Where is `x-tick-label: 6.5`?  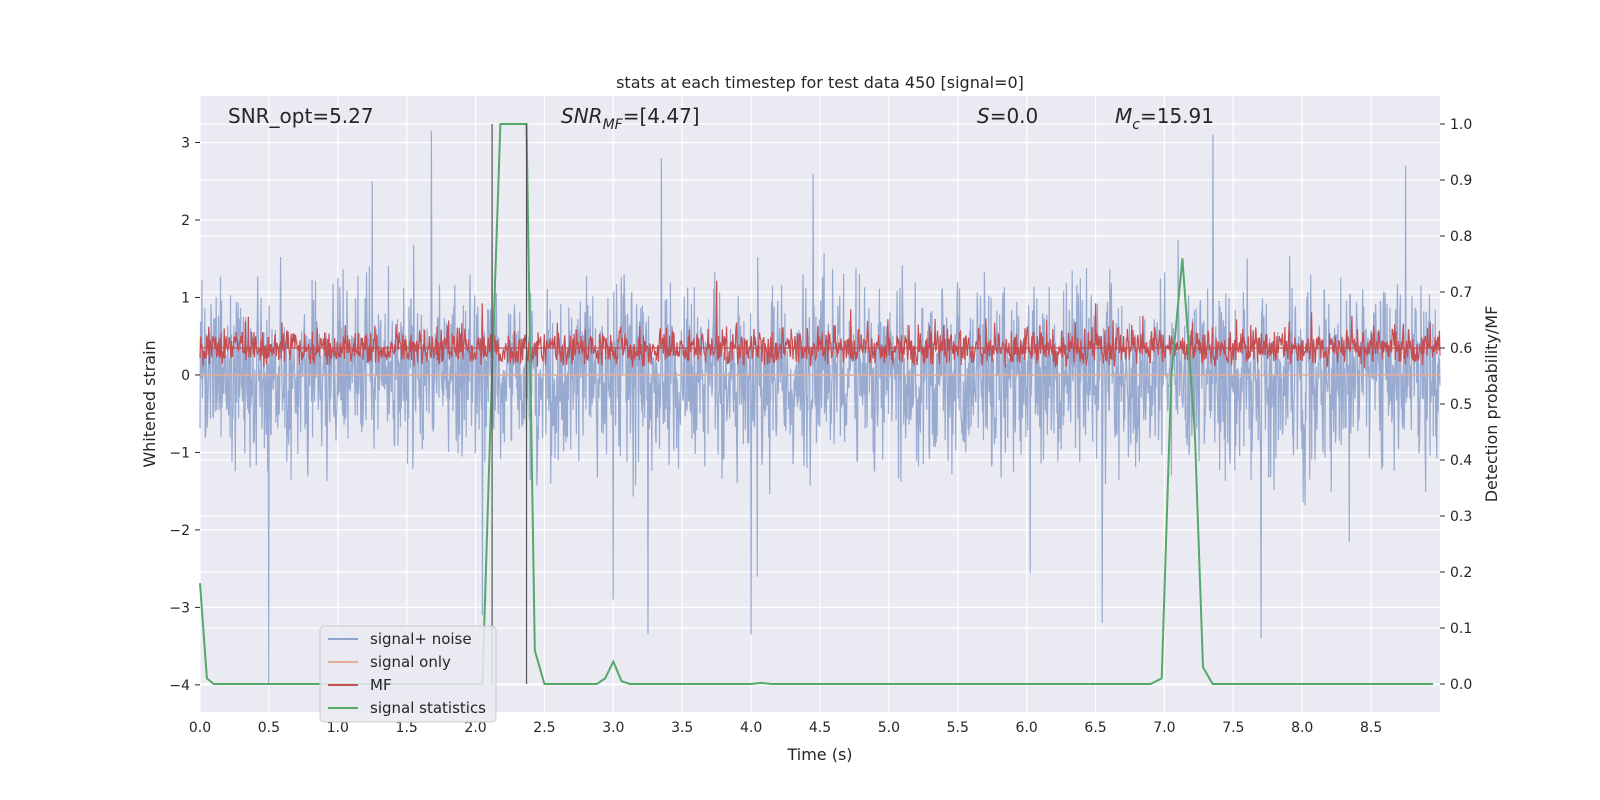
x-tick-label: 6.5 is located at coordinates (1095, 728).